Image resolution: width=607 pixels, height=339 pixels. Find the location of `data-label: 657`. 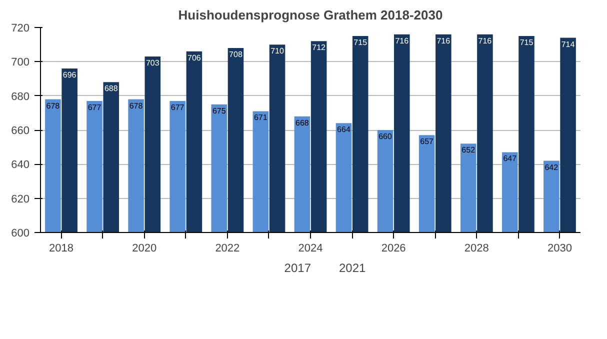

data-label: 657 is located at coordinates (427, 141).